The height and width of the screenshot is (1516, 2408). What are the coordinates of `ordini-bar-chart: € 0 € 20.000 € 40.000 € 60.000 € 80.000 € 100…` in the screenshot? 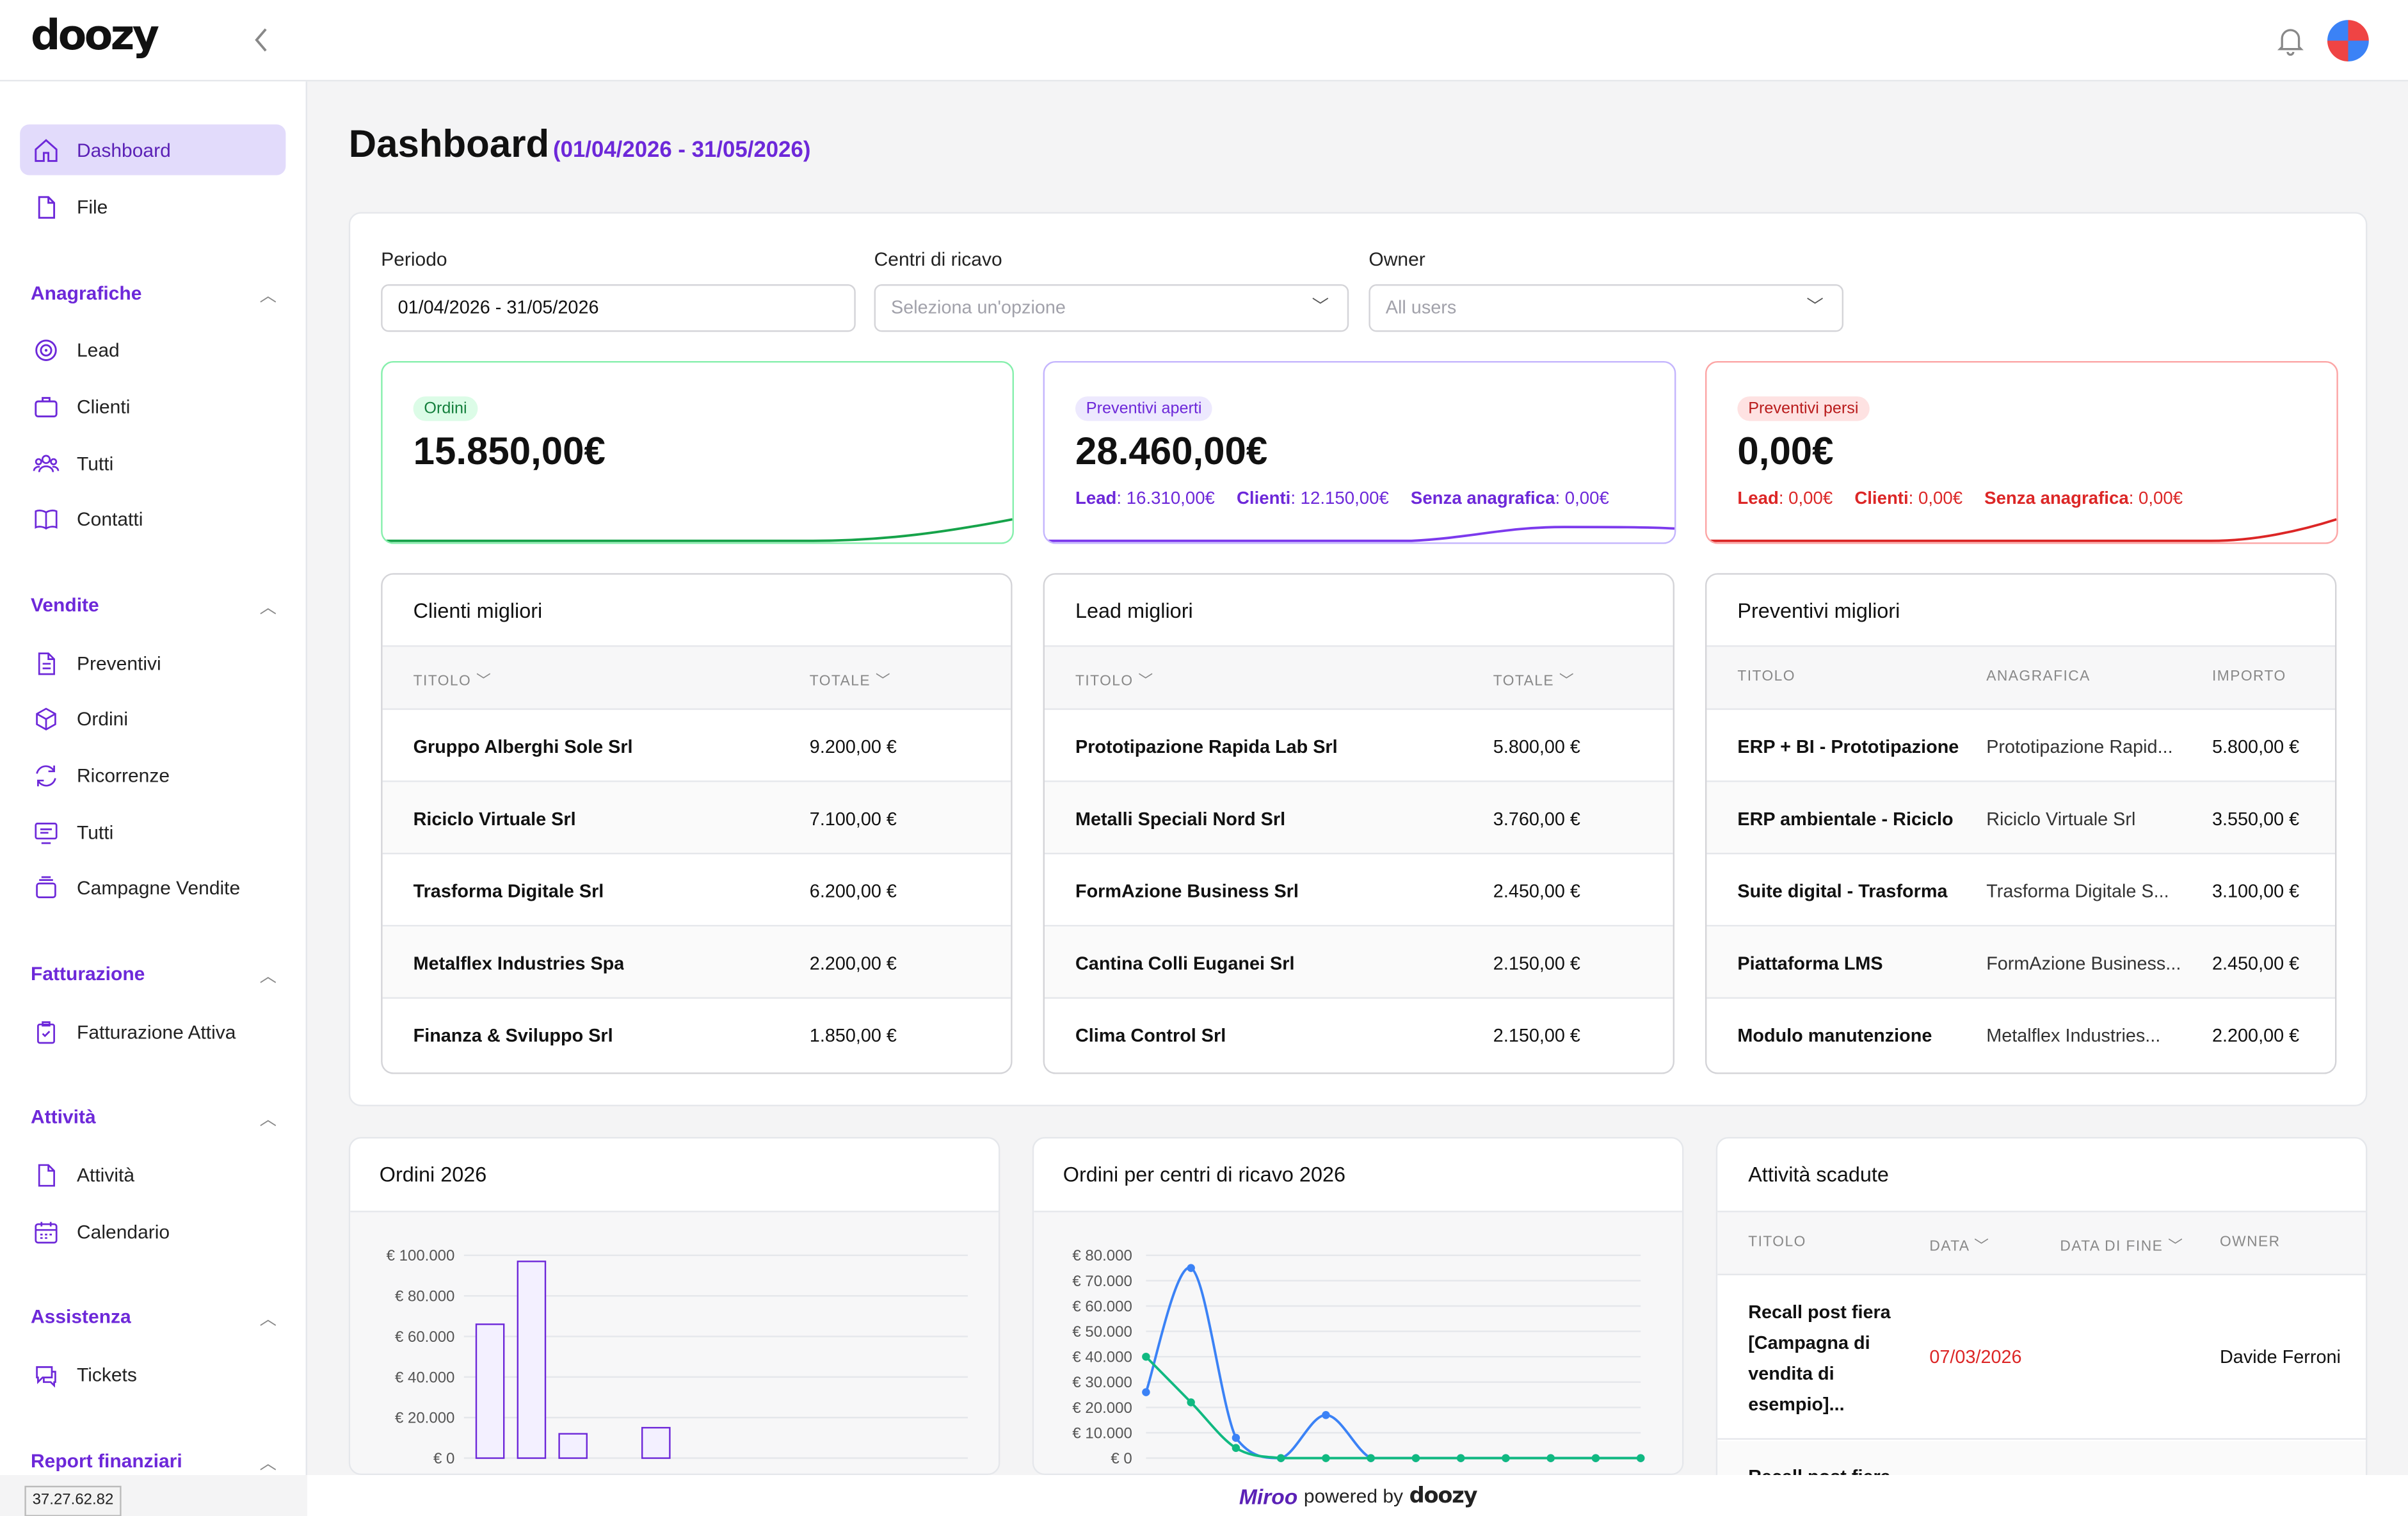 It's located at (677, 1357).